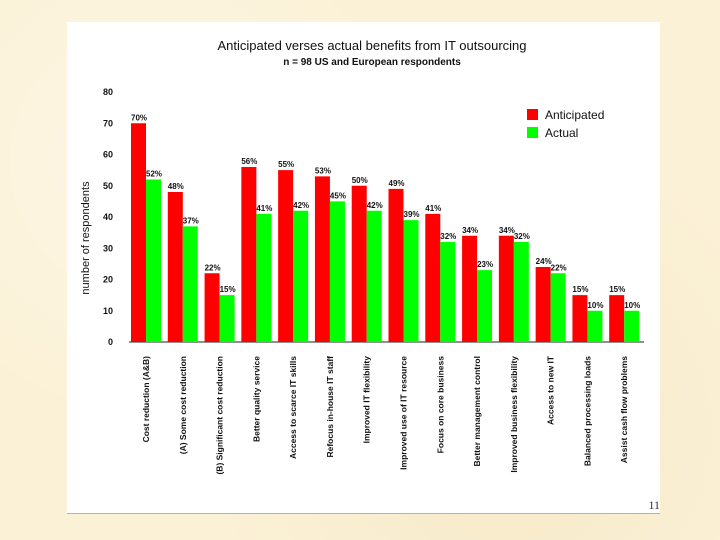 The width and height of the screenshot is (720, 540). Describe the element at coordinates (108, 123) in the screenshot. I see `y-tick-label: 70` at that location.